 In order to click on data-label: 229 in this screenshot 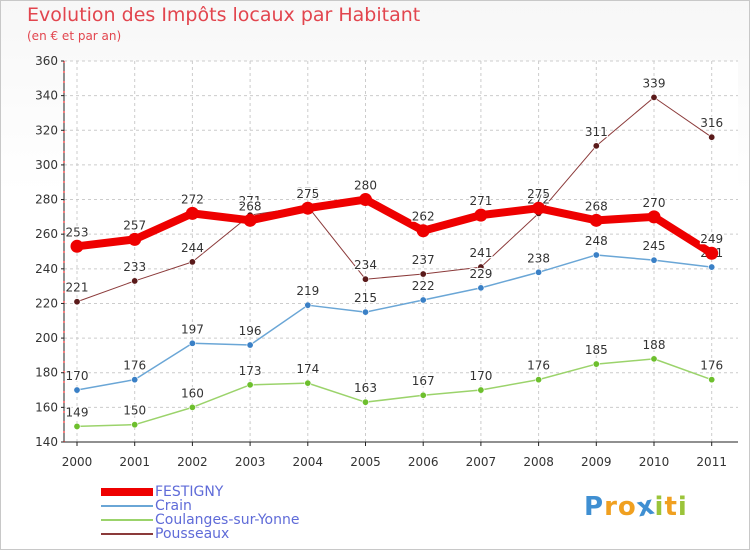, I will do `click(480, 274)`.